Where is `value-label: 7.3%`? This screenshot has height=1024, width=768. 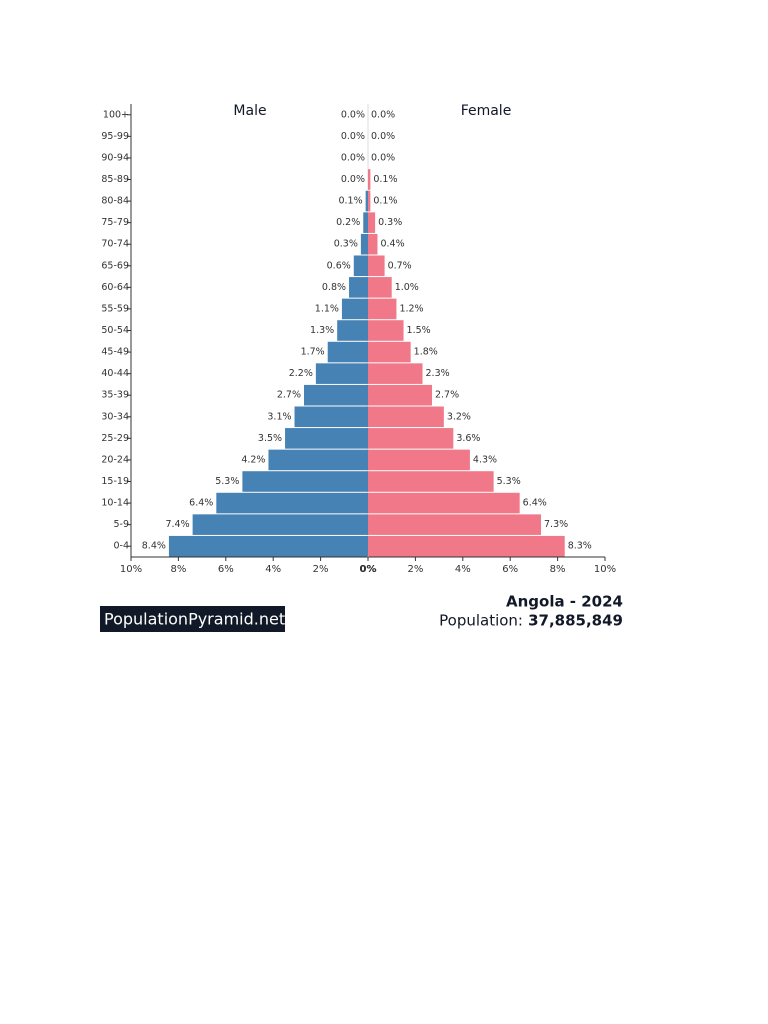 value-label: 7.3% is located at coordinates (556, 524).